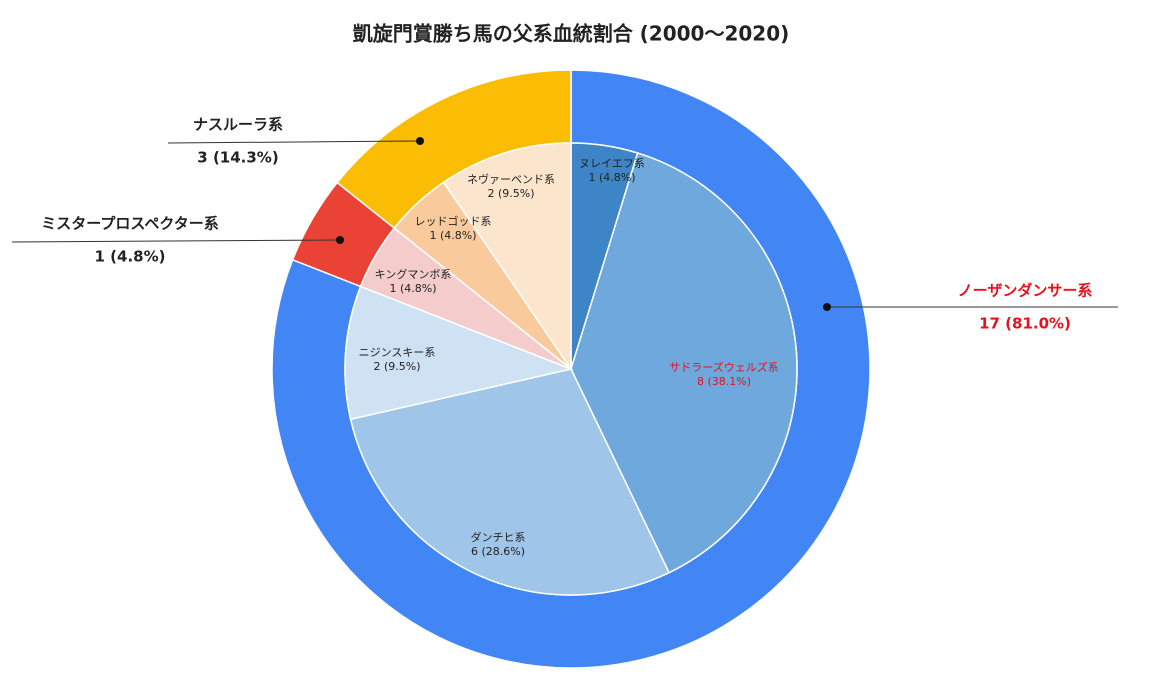 The image size is (1151, 687). What do you see at coordinates (413, 274) in the screenshot?
I see `slice-label: キングマンボ系` at bounding box center [413, 274].